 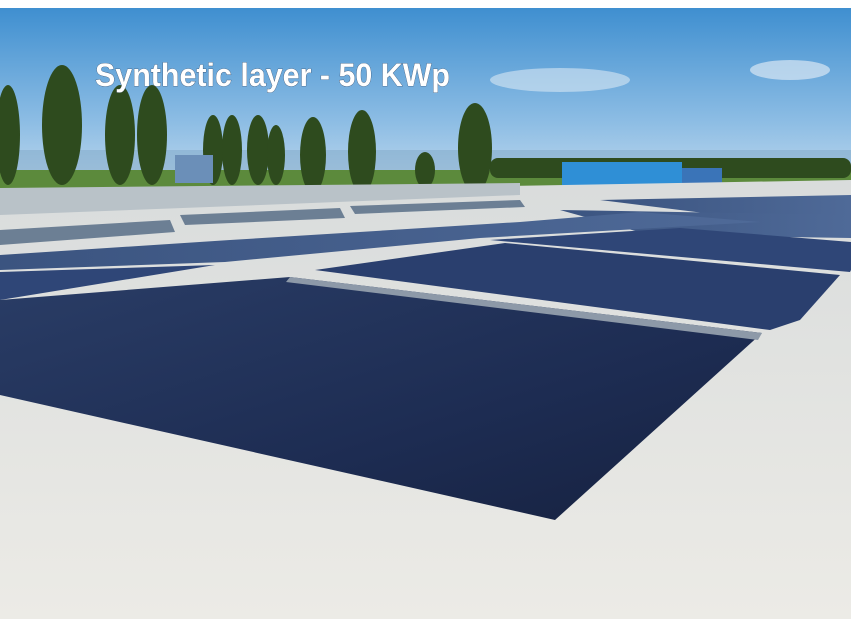 I want to click on caption: Synthetic layer - 50 KWp, so click(x=272, y=75).